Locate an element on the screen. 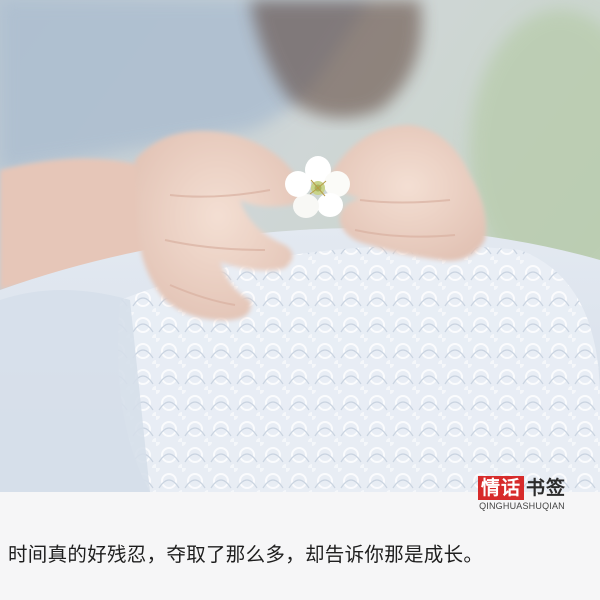  watermark-pinyin: QINGHUASHUQIAN is located at coordinates (522, 506).